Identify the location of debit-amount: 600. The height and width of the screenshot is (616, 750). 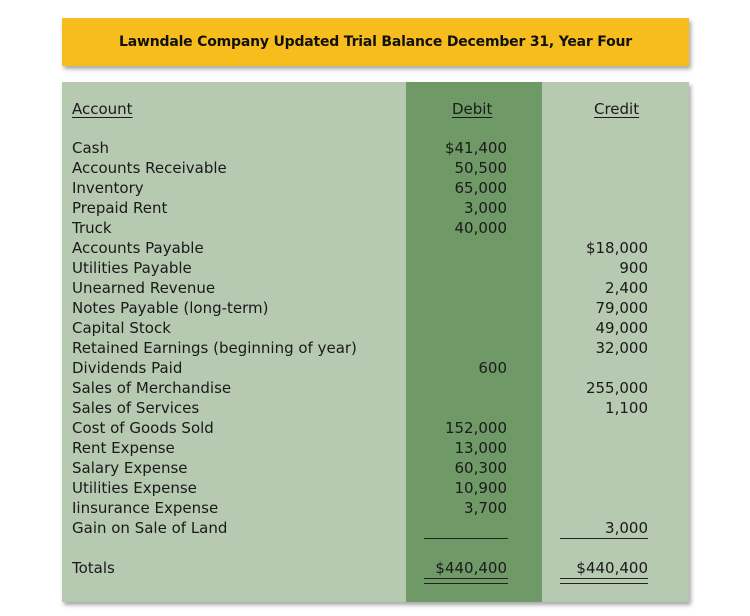
(492, 368).